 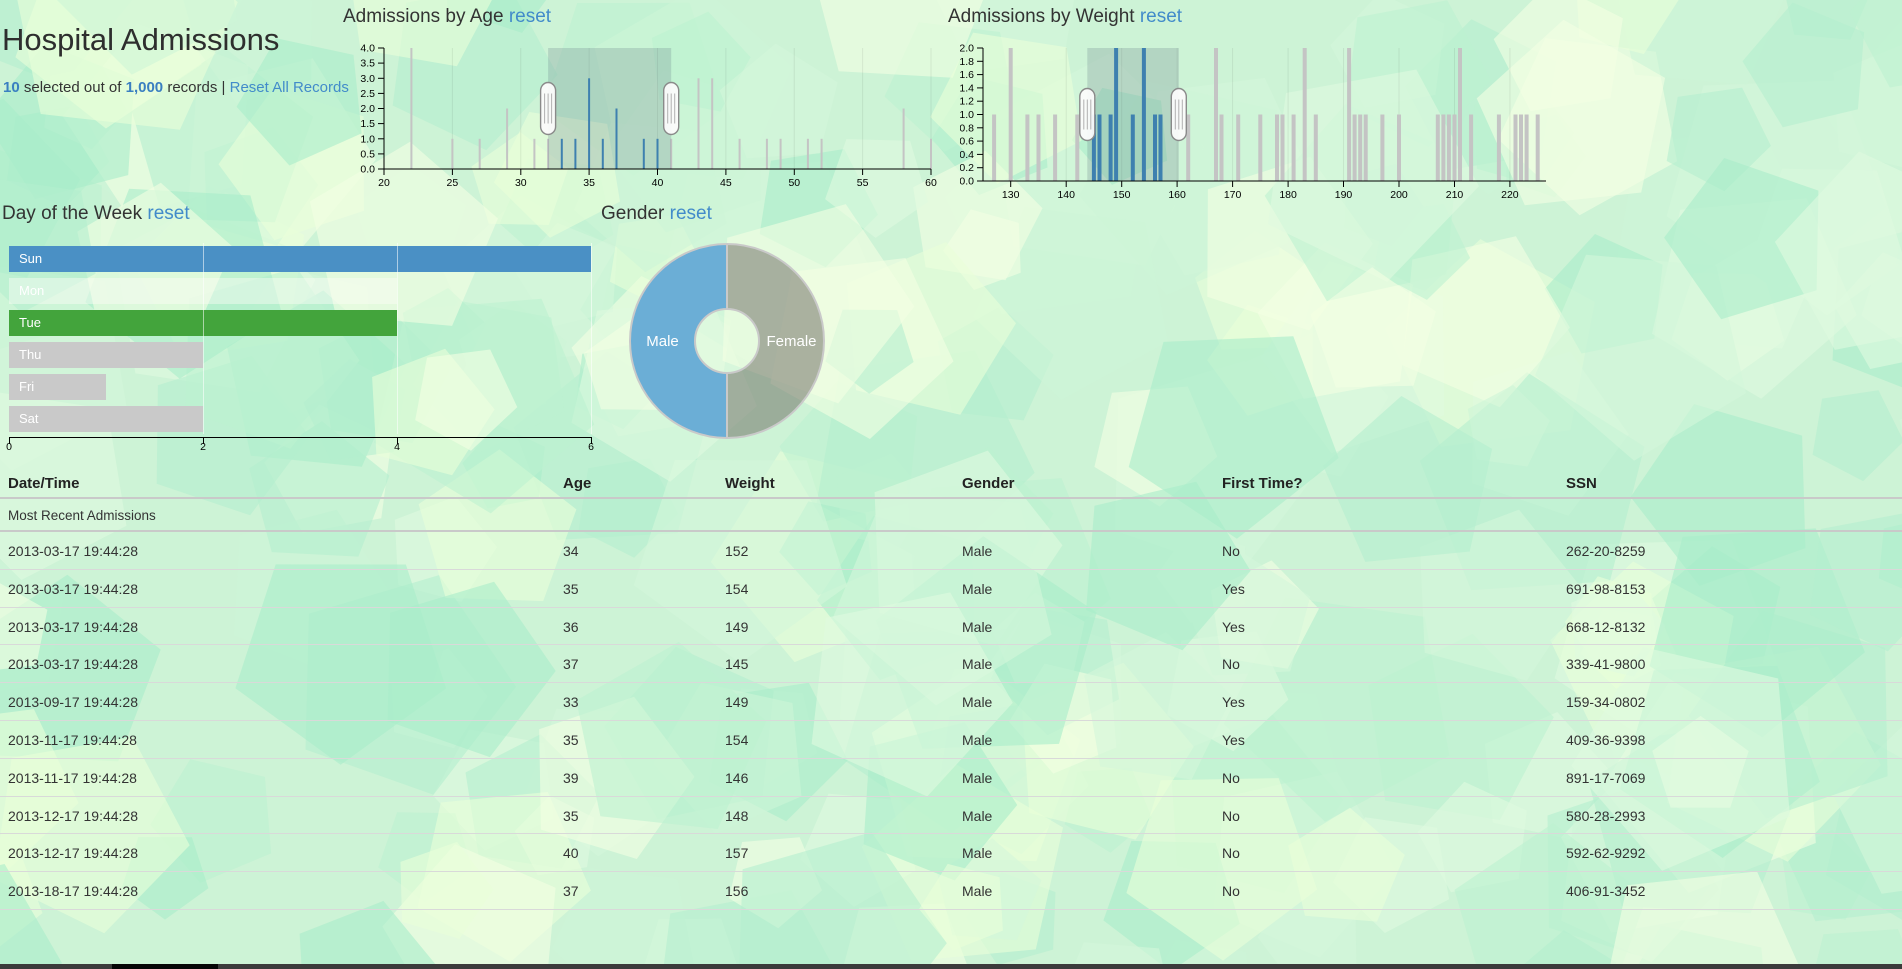 What do you see at coordinates (30, 322) in the screenshot?
I see `day-row-label: Tue` at bounding box center [30, 322].